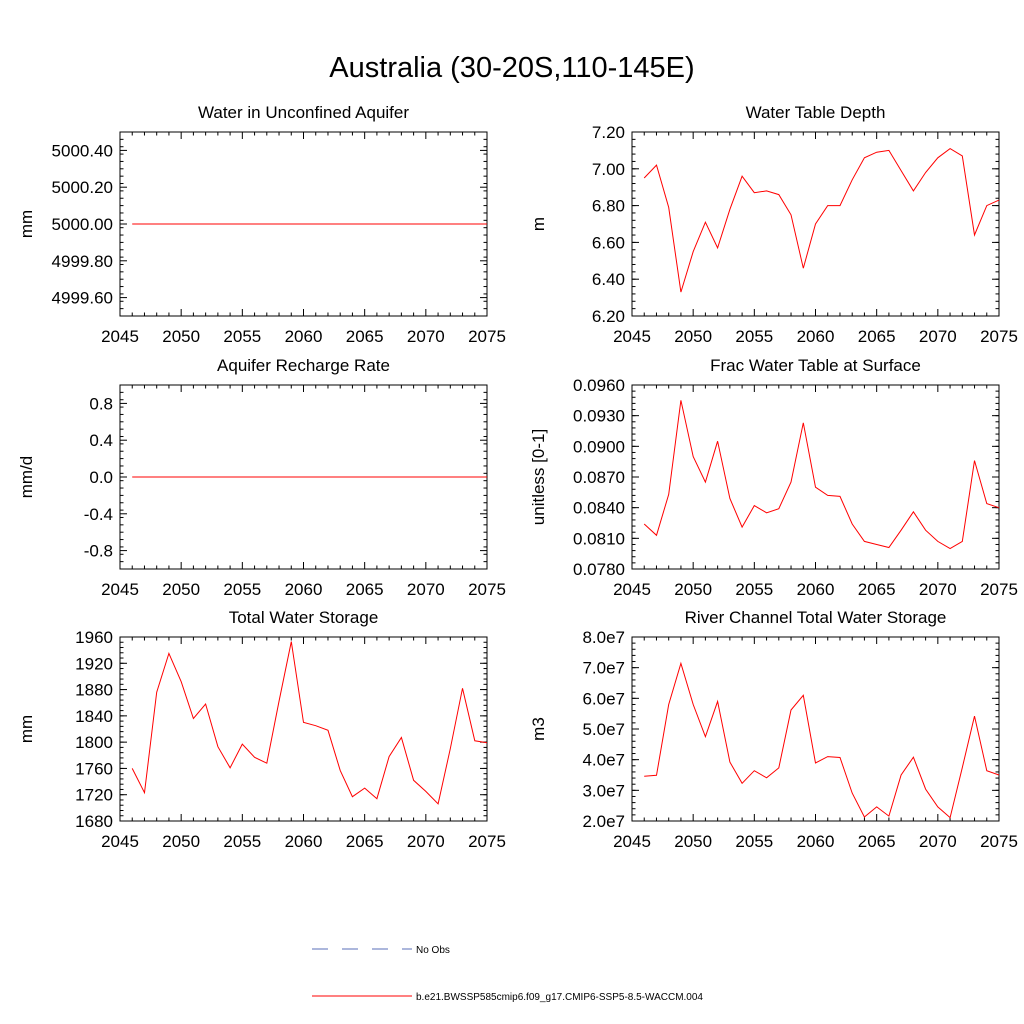  What do you see at coordinates (599, 538) in the screenshot?
I see `y-tick-label: 0.0810` at bounding box center [599, 538].